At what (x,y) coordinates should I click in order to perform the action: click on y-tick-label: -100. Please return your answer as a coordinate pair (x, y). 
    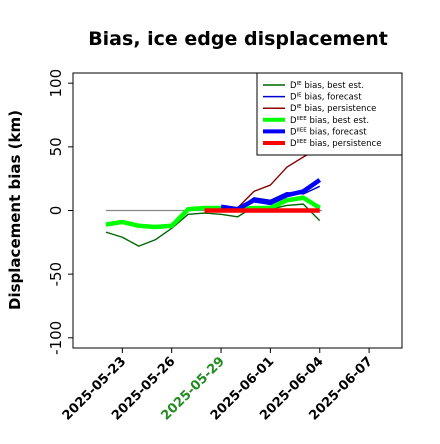
    Looking at the image, I should click on (56, 338).